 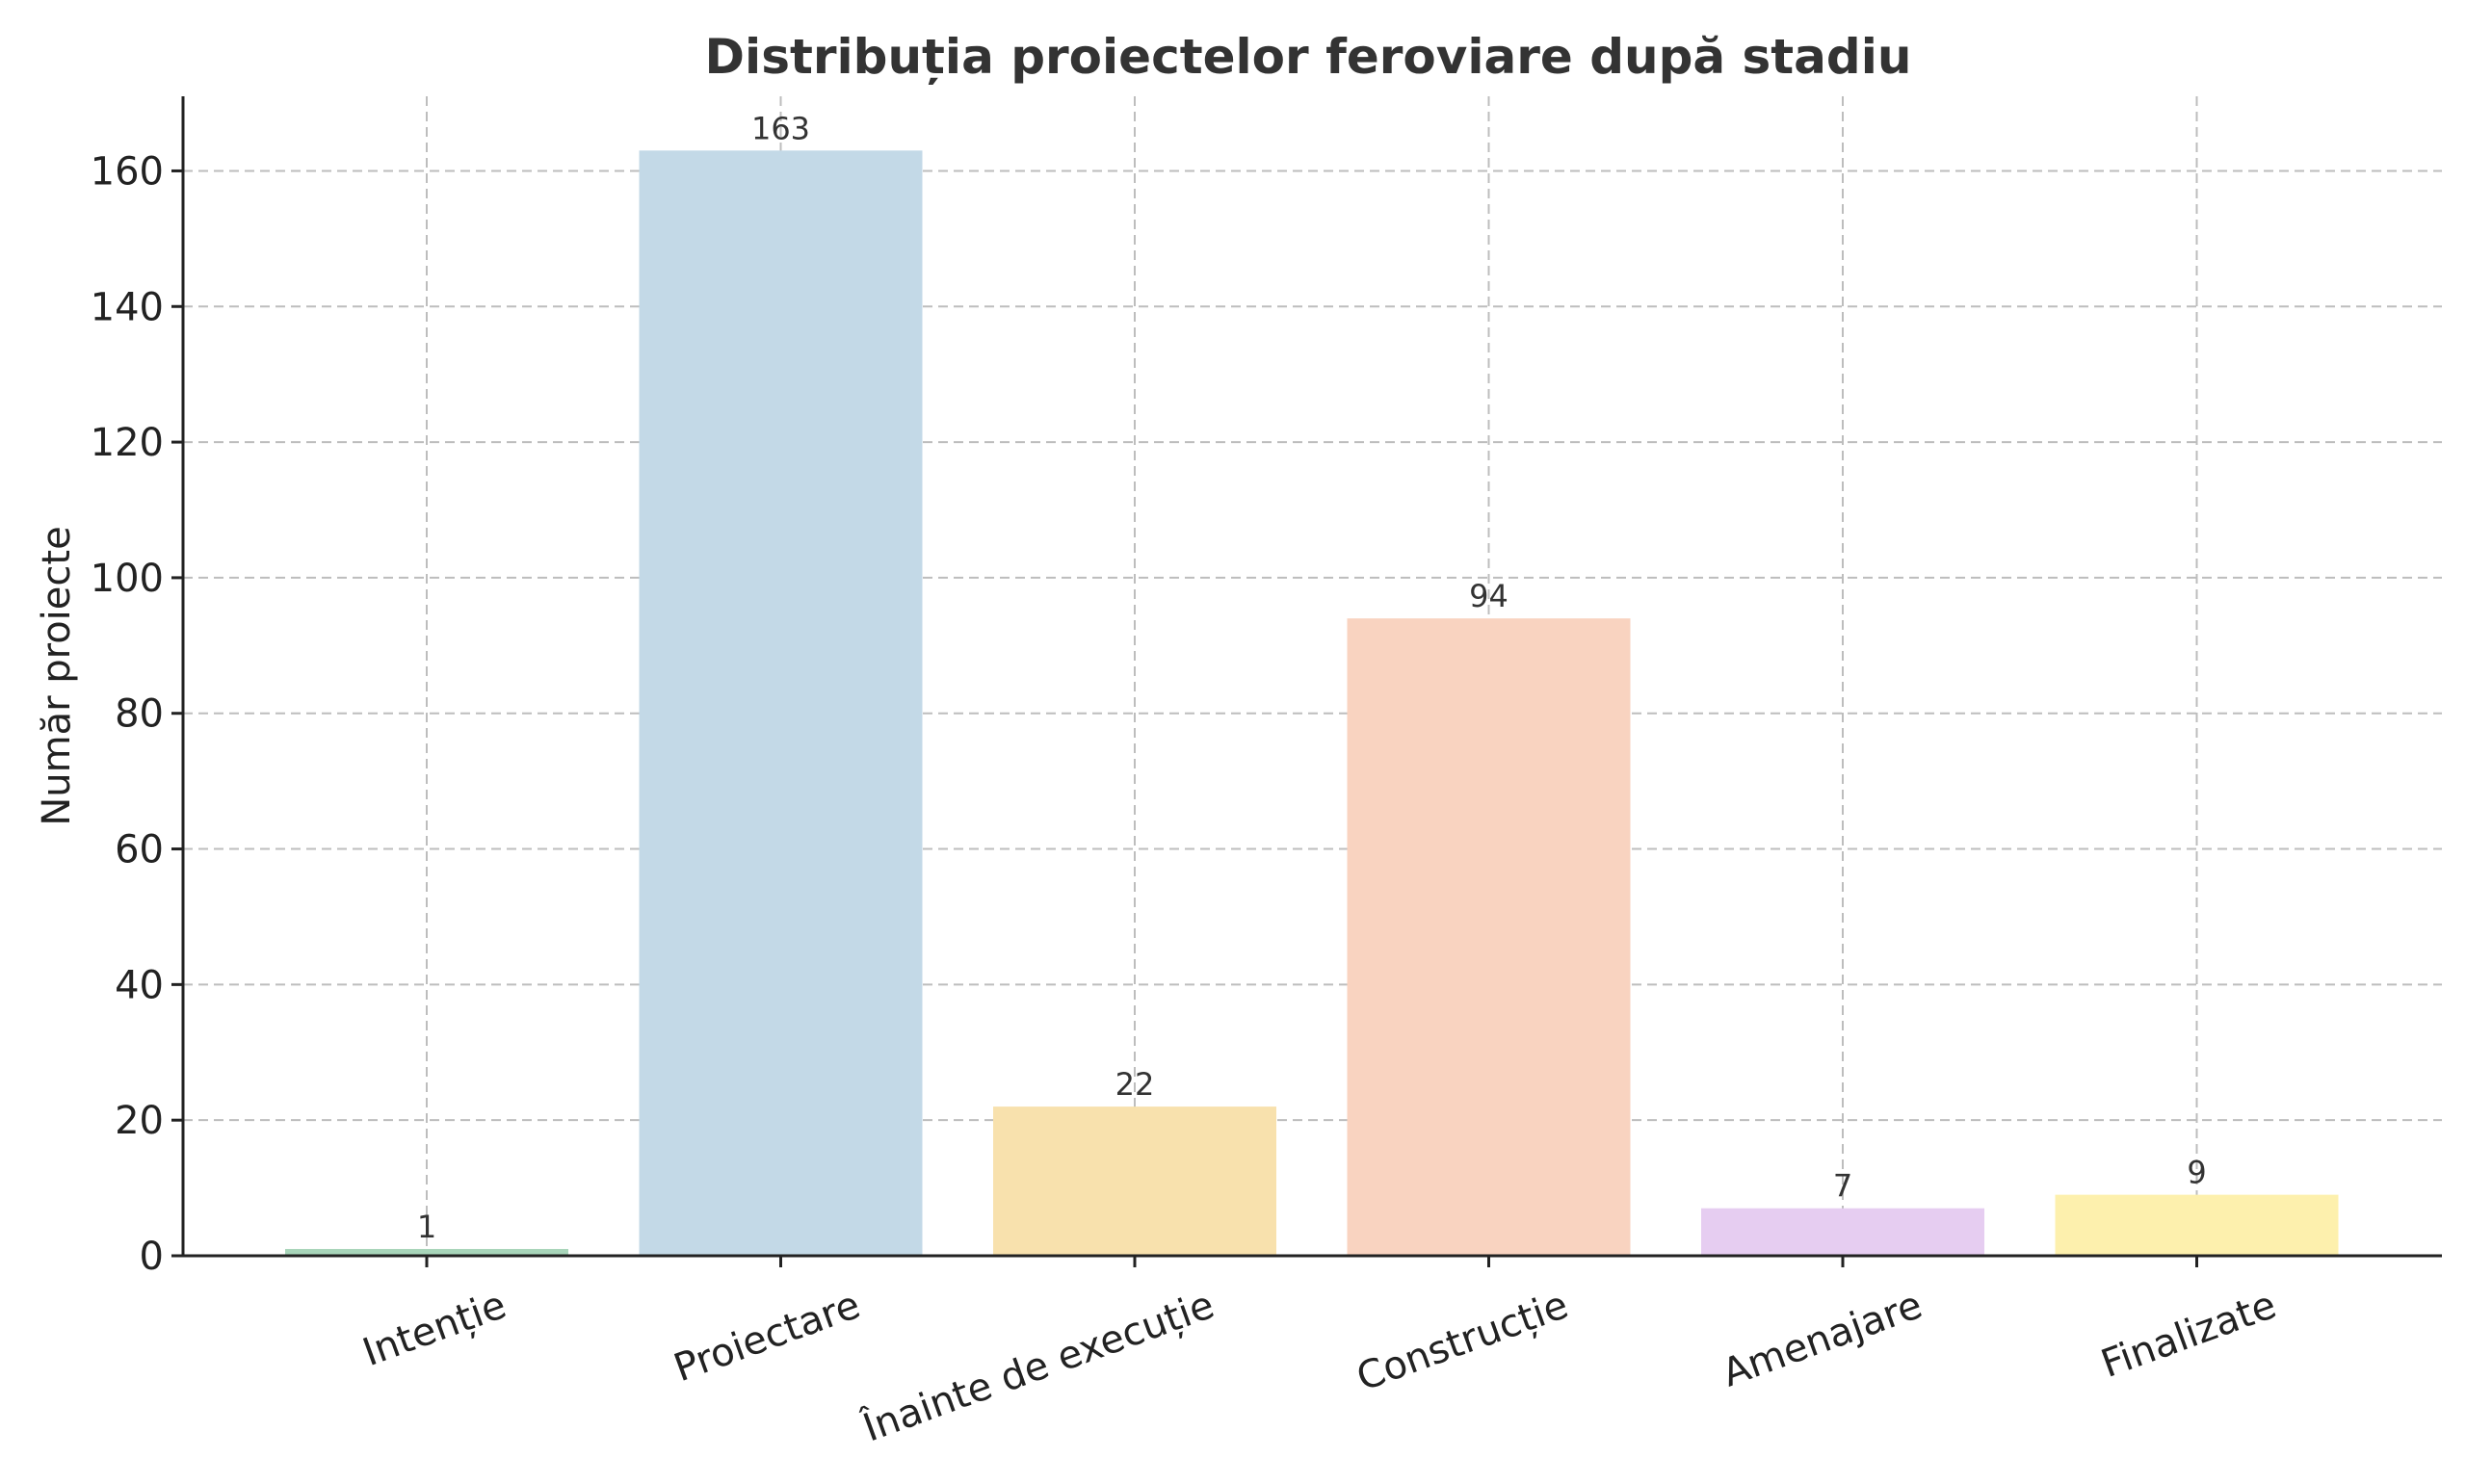 What do you see at coordinates (2188, 1335) in the screenshot?
I see `x-tick-label: Finalizate` at bounding box center [2188, 1335].